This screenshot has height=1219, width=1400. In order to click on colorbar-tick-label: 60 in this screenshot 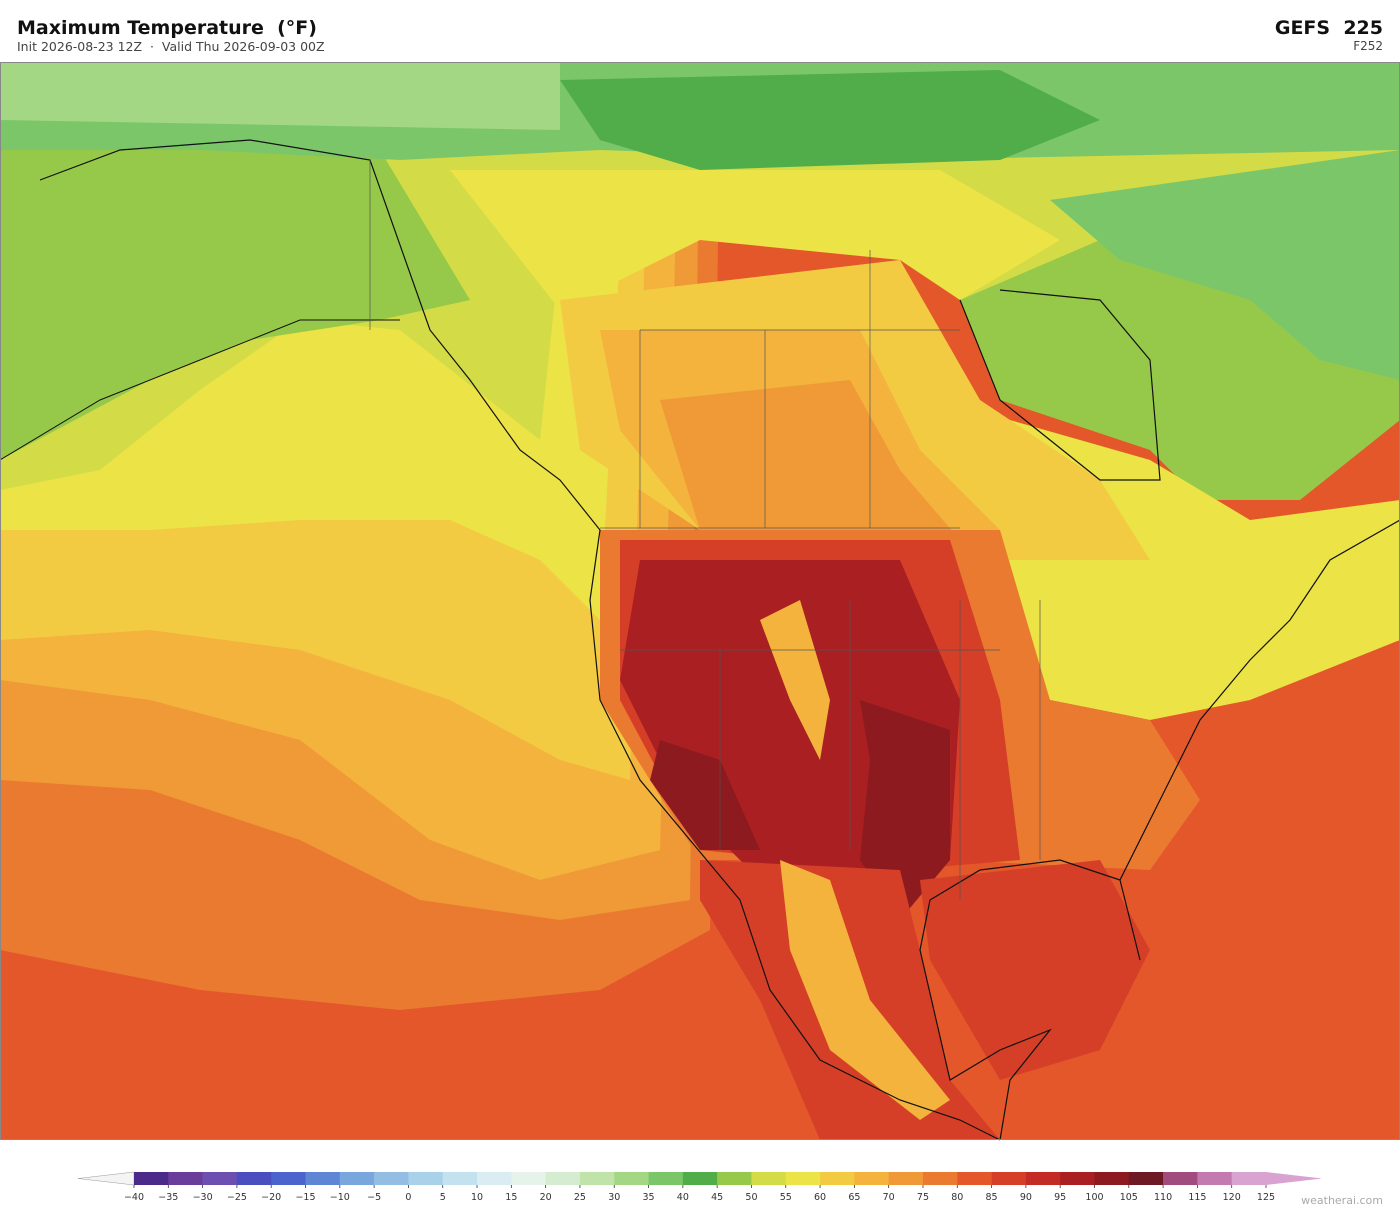, I will do `click(820, 1197)`.